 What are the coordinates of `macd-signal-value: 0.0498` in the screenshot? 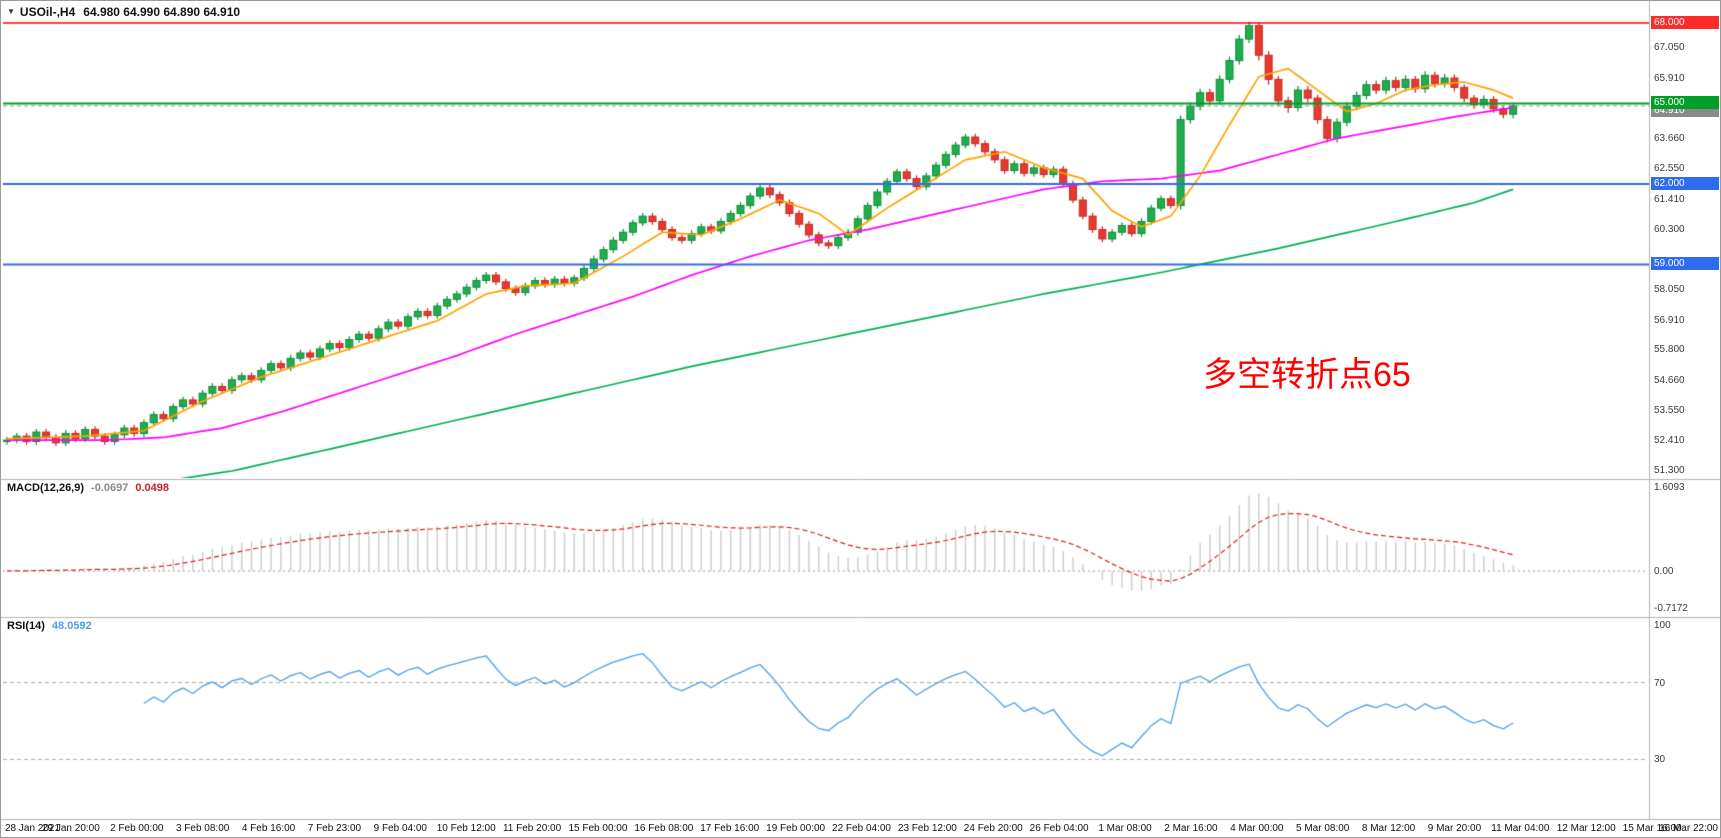 It's located at (152, 488).